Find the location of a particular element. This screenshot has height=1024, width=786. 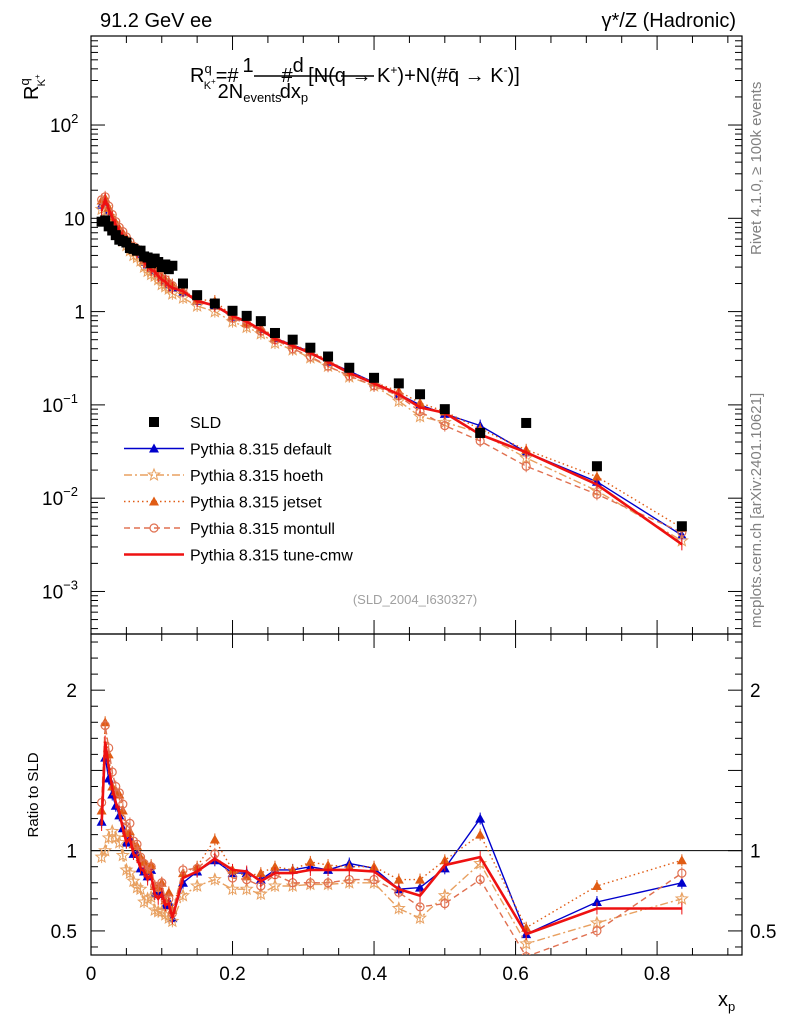

top-point-montull is located at coordinates (526, 466).